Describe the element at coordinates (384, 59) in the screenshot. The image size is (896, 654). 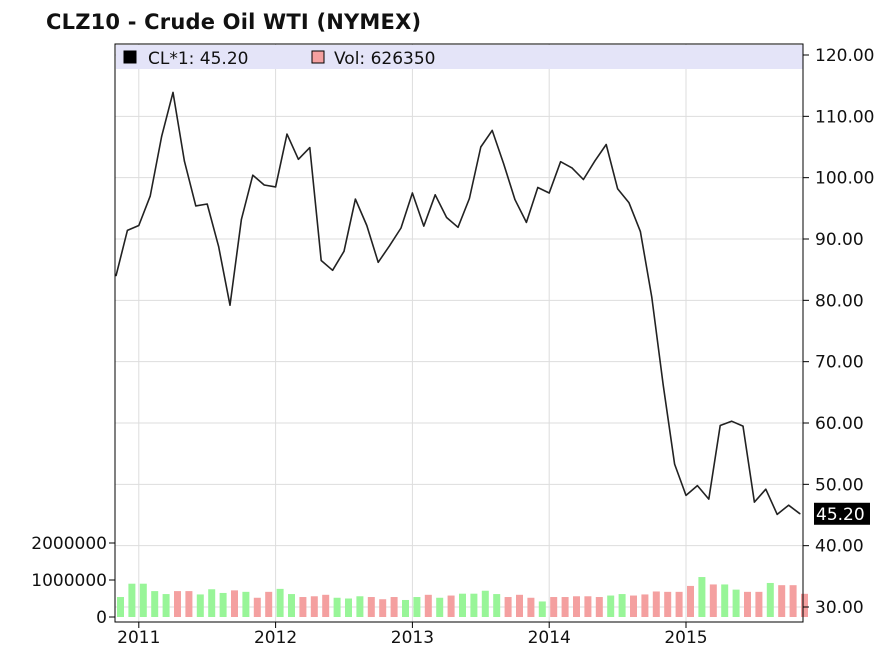
I see `legend-label-vol: Vol: 626350` at that location.